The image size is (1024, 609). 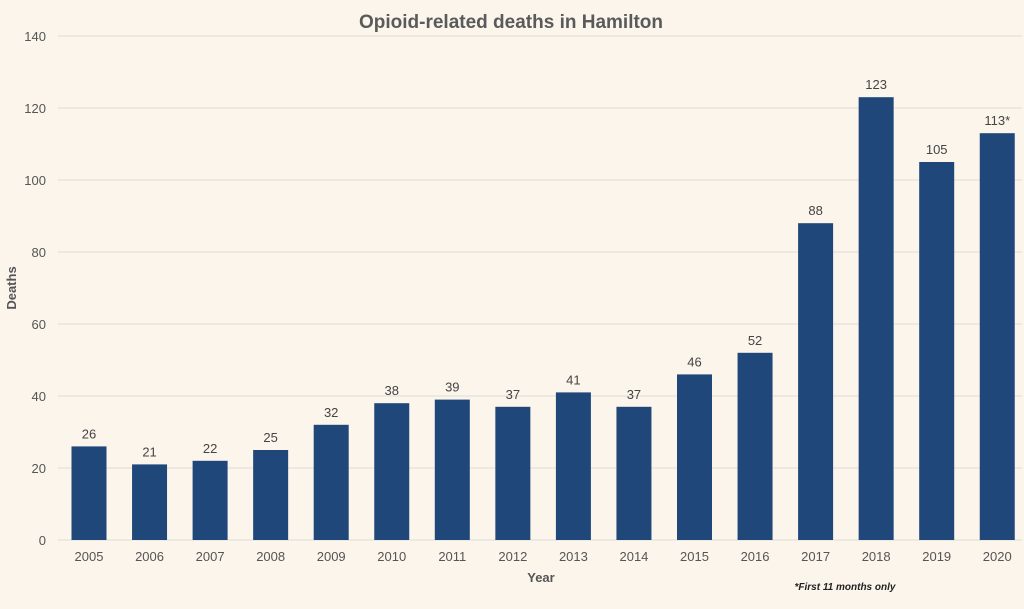 What do you see at coordinates (633, 556) in the screenshot?
I see `x-tick-label: 2014` at bounding box center [633, 556].